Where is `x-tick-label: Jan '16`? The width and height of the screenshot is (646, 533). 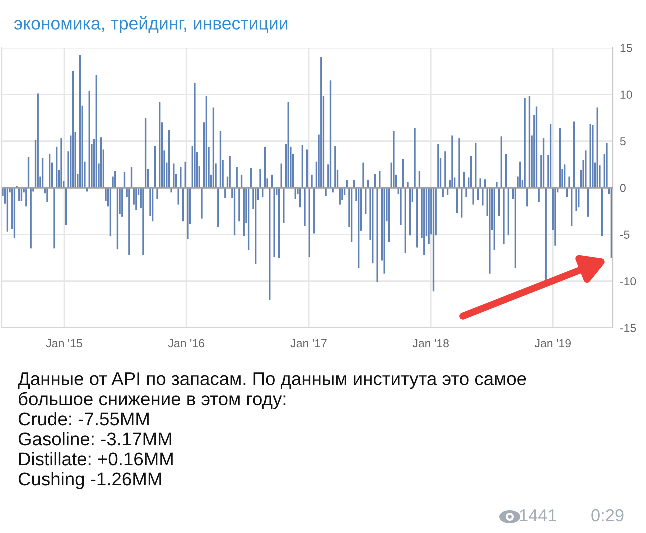
x-tick-label: Jan '16 is located at coordinates (186, 343).